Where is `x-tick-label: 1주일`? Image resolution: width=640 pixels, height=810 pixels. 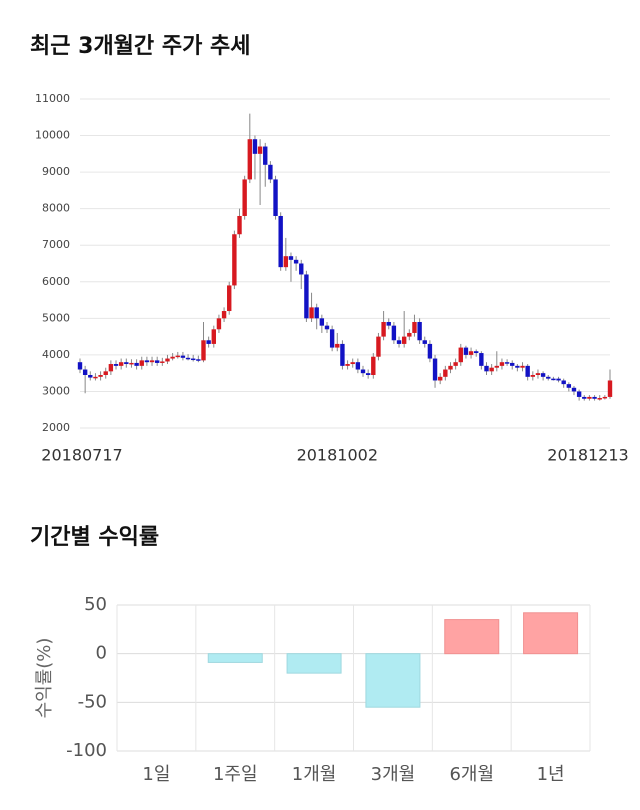
x-tick-label: 1주일 is located at coordinates (235, 774).